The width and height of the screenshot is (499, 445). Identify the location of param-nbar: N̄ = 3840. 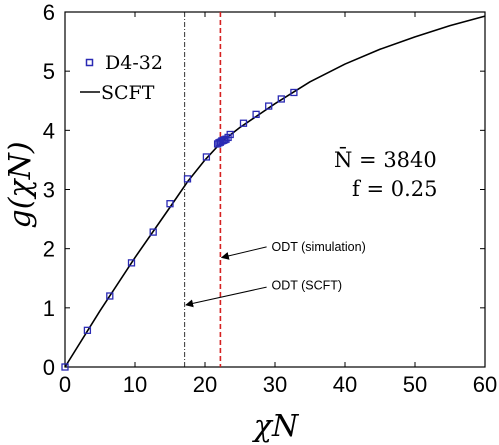
(385, 159).